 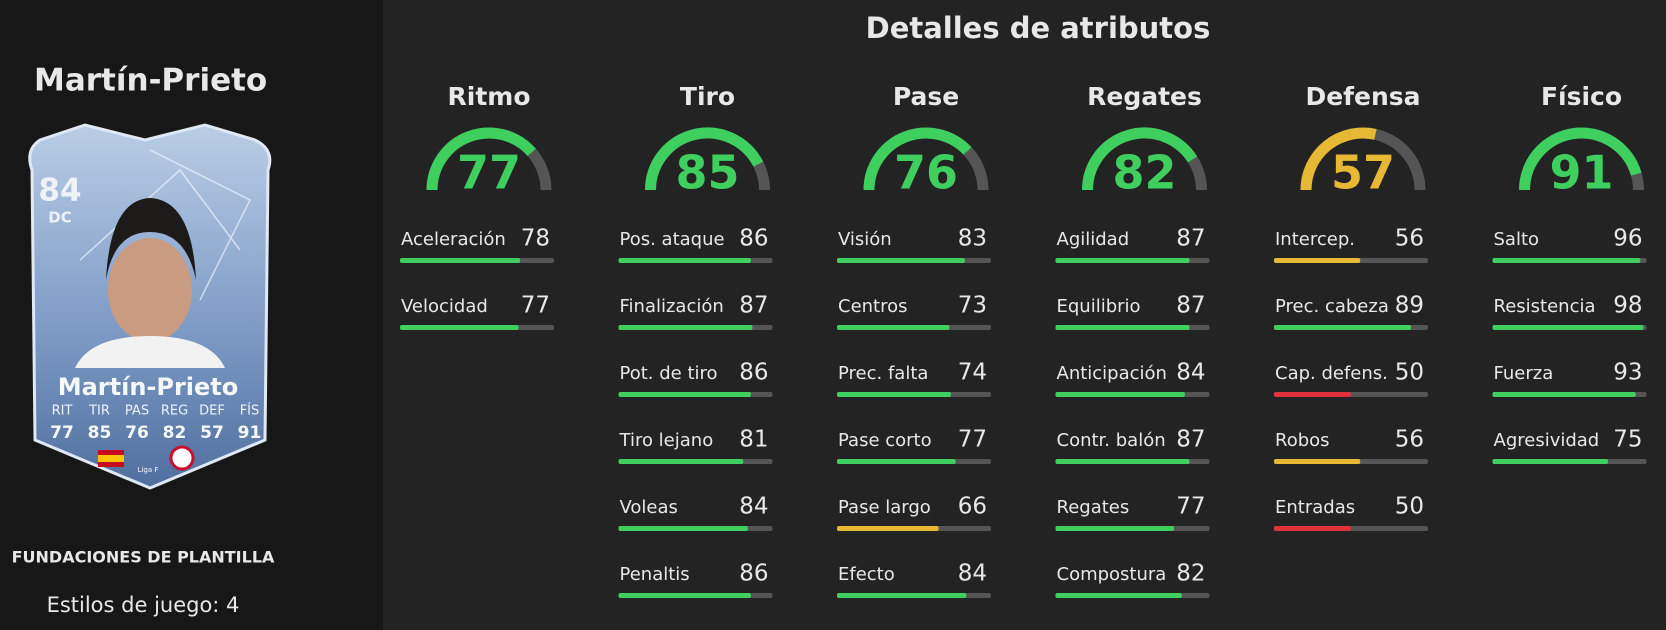 I want to click on category-name: Pase, so click(x=926, y=96).